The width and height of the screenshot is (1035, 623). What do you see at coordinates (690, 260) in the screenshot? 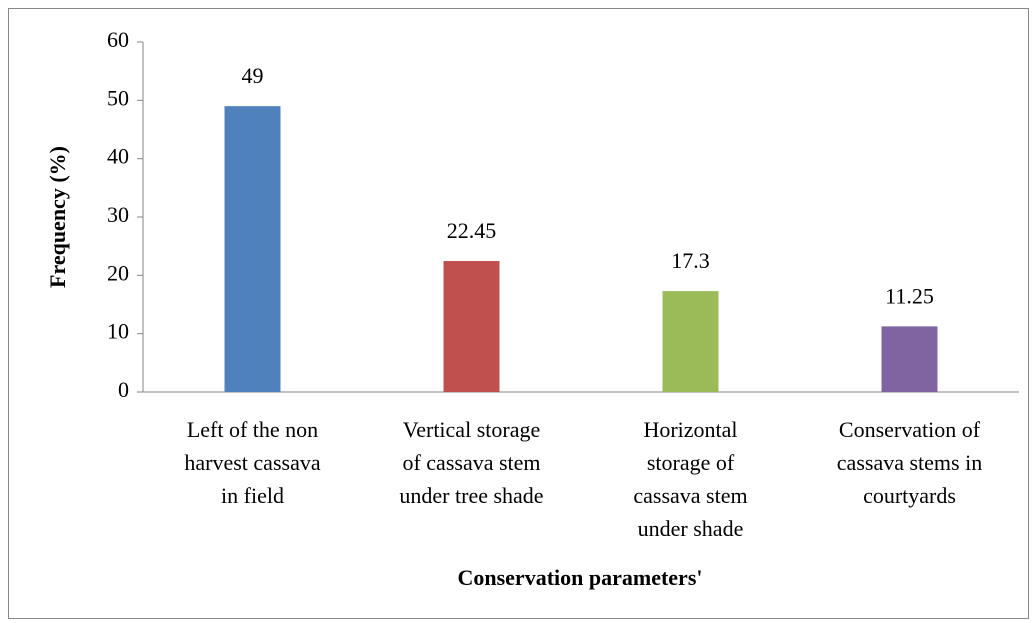
I see `data-label: 17.3` at bounding box center [690, 260].